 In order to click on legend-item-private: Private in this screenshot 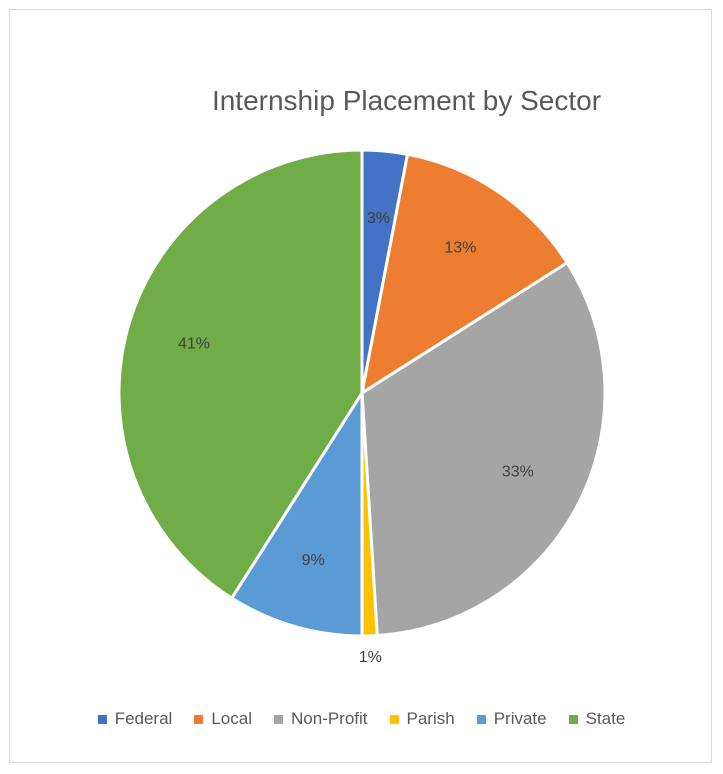, I will do `click(511, 719)`.